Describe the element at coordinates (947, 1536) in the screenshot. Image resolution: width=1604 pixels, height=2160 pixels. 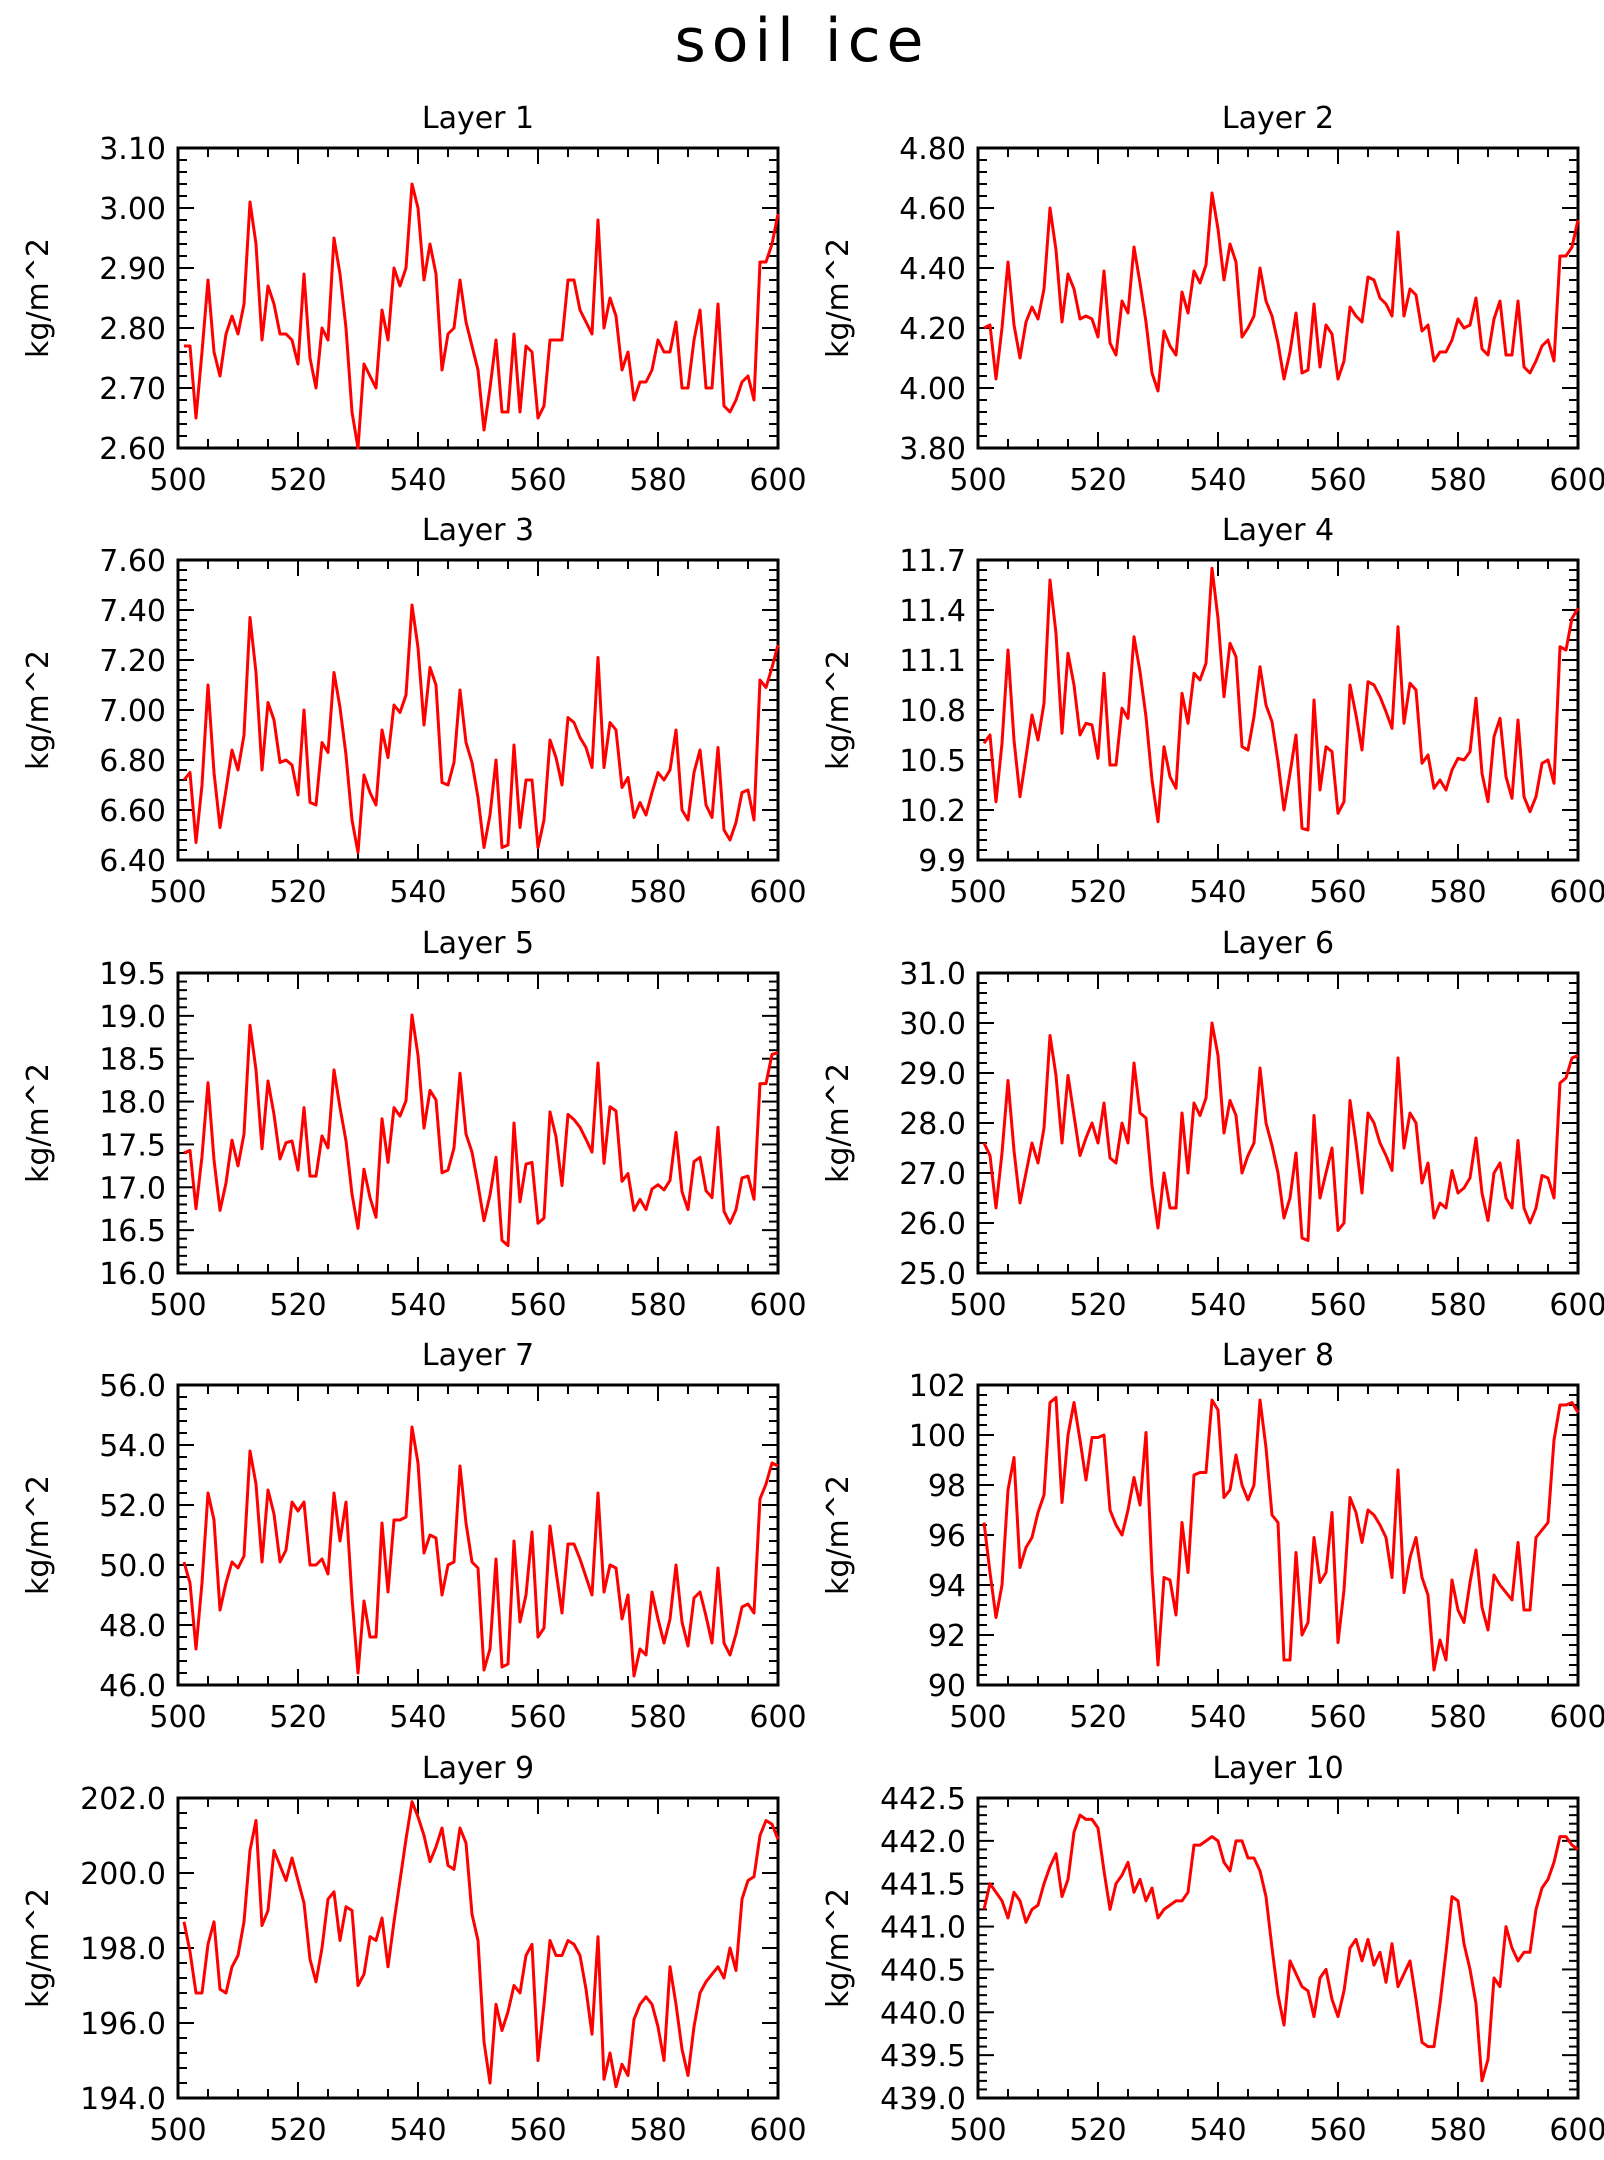
I see `y-tick-label: 96` at that location.